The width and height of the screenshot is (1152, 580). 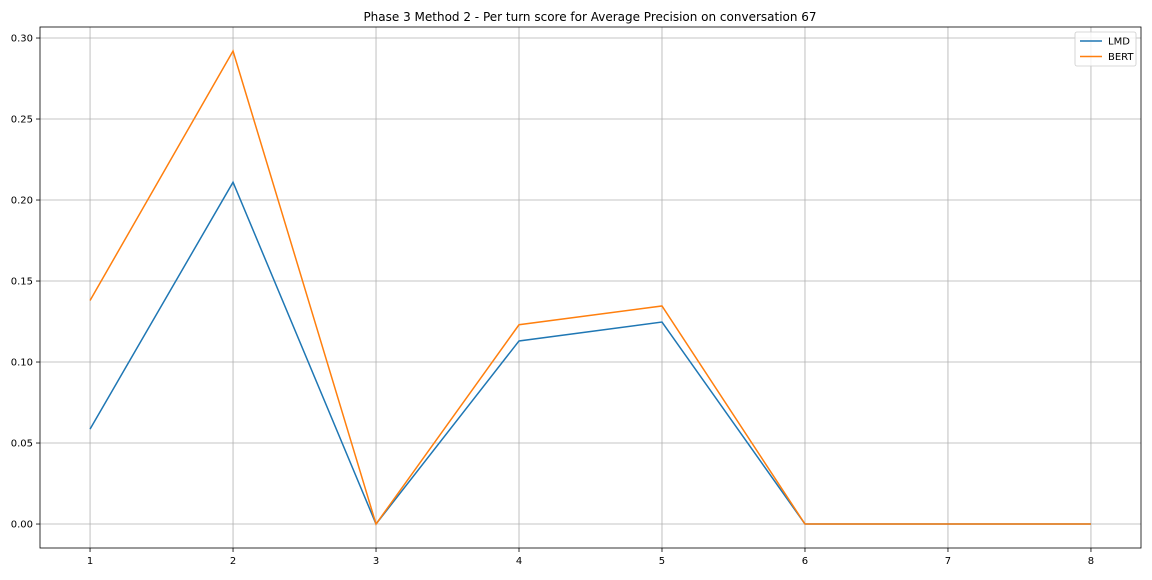 I want to click on x-tick-label: 4, so click(x=519, y=561).